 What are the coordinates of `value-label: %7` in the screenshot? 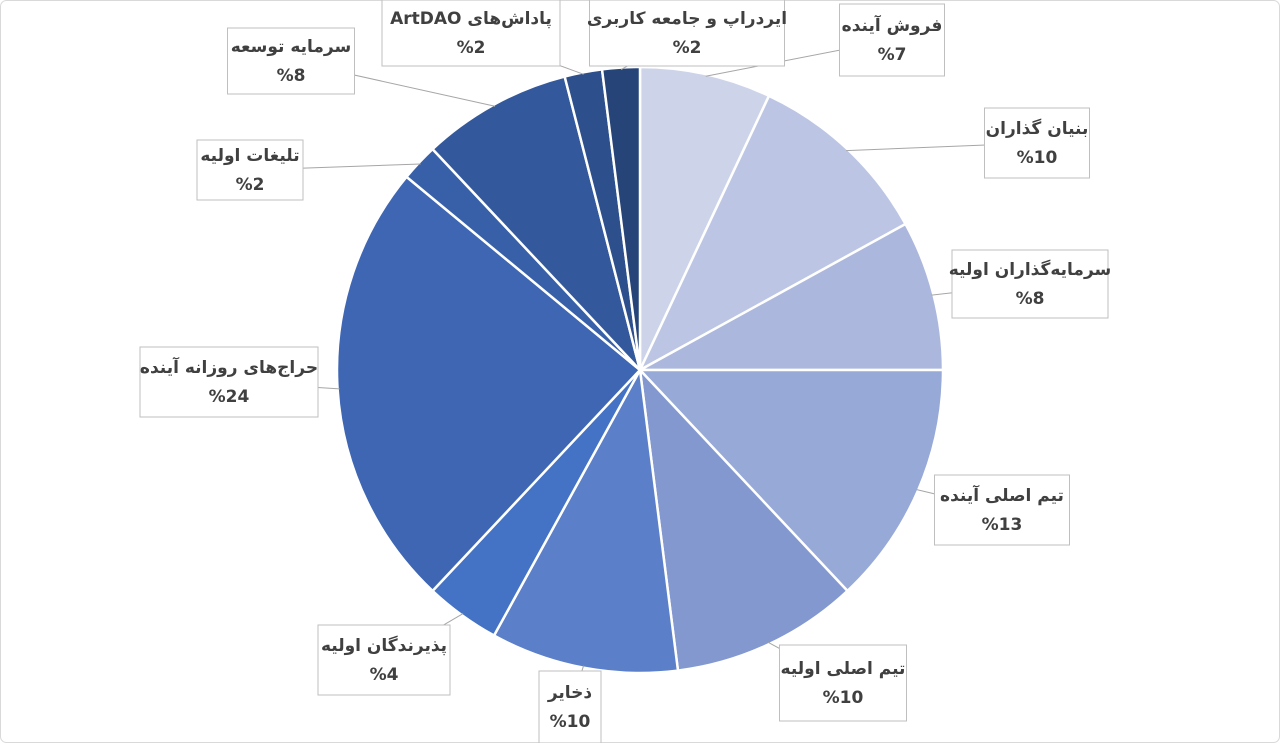 It's located at (892, 55).